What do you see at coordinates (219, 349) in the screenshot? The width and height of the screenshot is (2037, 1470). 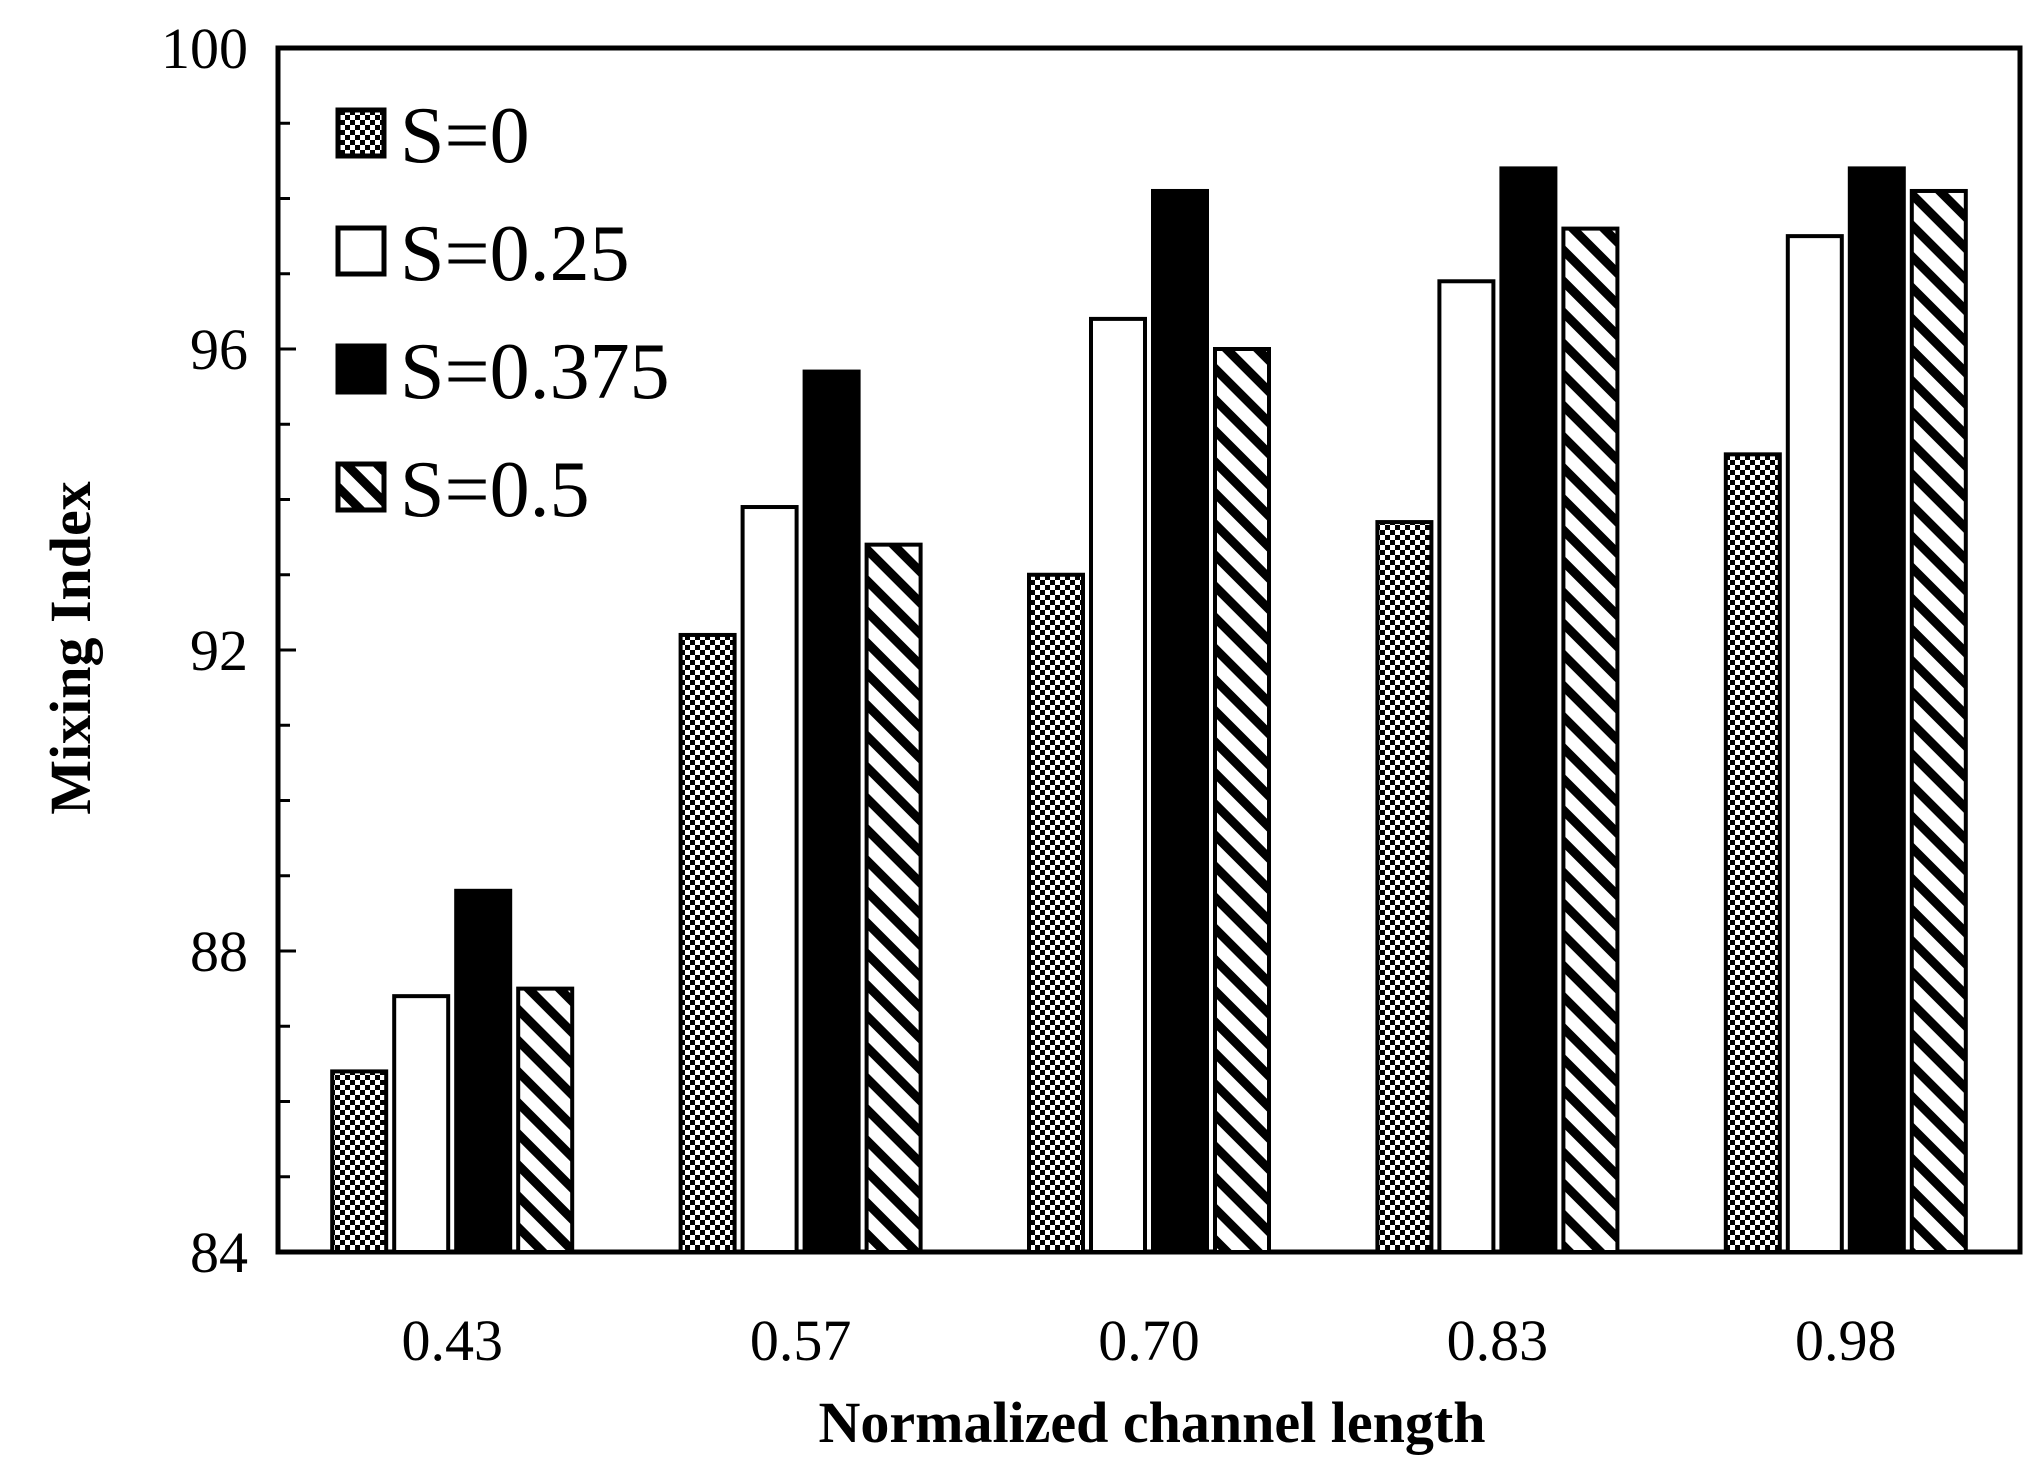 I see `y-tick-label: 96` at bounding box center [219, 349].